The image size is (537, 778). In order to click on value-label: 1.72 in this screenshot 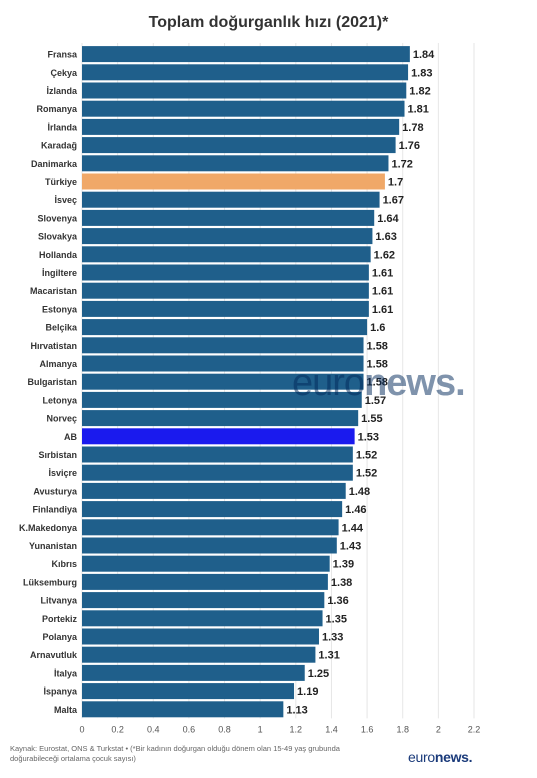, I will do `click(401, 164)`.